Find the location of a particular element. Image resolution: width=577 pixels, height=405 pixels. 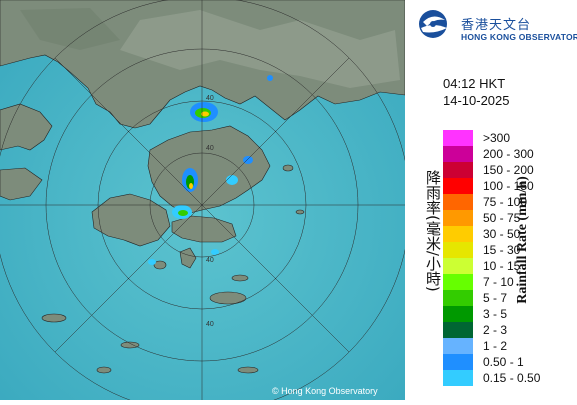

lantau-island is located at coordinates (131, 220).